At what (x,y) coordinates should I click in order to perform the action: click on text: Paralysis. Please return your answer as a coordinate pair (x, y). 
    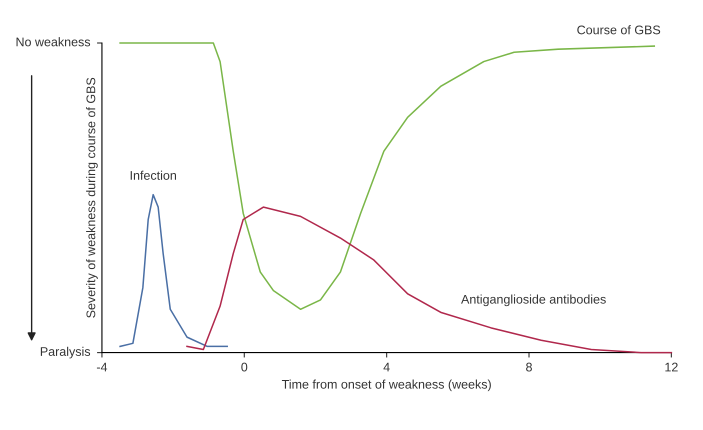
    Looking at the image, I should click on (65, 352).